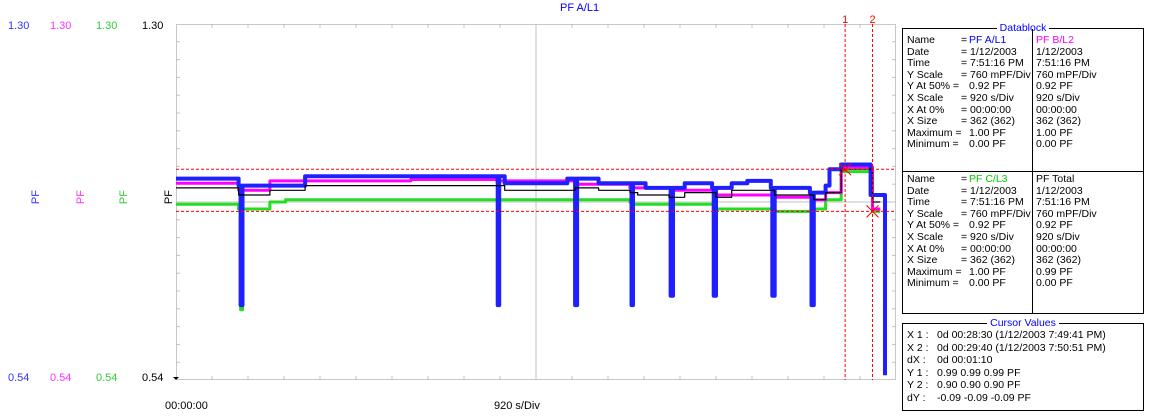 Image resolution: width=1151 pixels, height=417 pixels. I want to click on cursor-value-row: Y 1 : 0.99 0.99 0.99 PF, so click(964, 372).